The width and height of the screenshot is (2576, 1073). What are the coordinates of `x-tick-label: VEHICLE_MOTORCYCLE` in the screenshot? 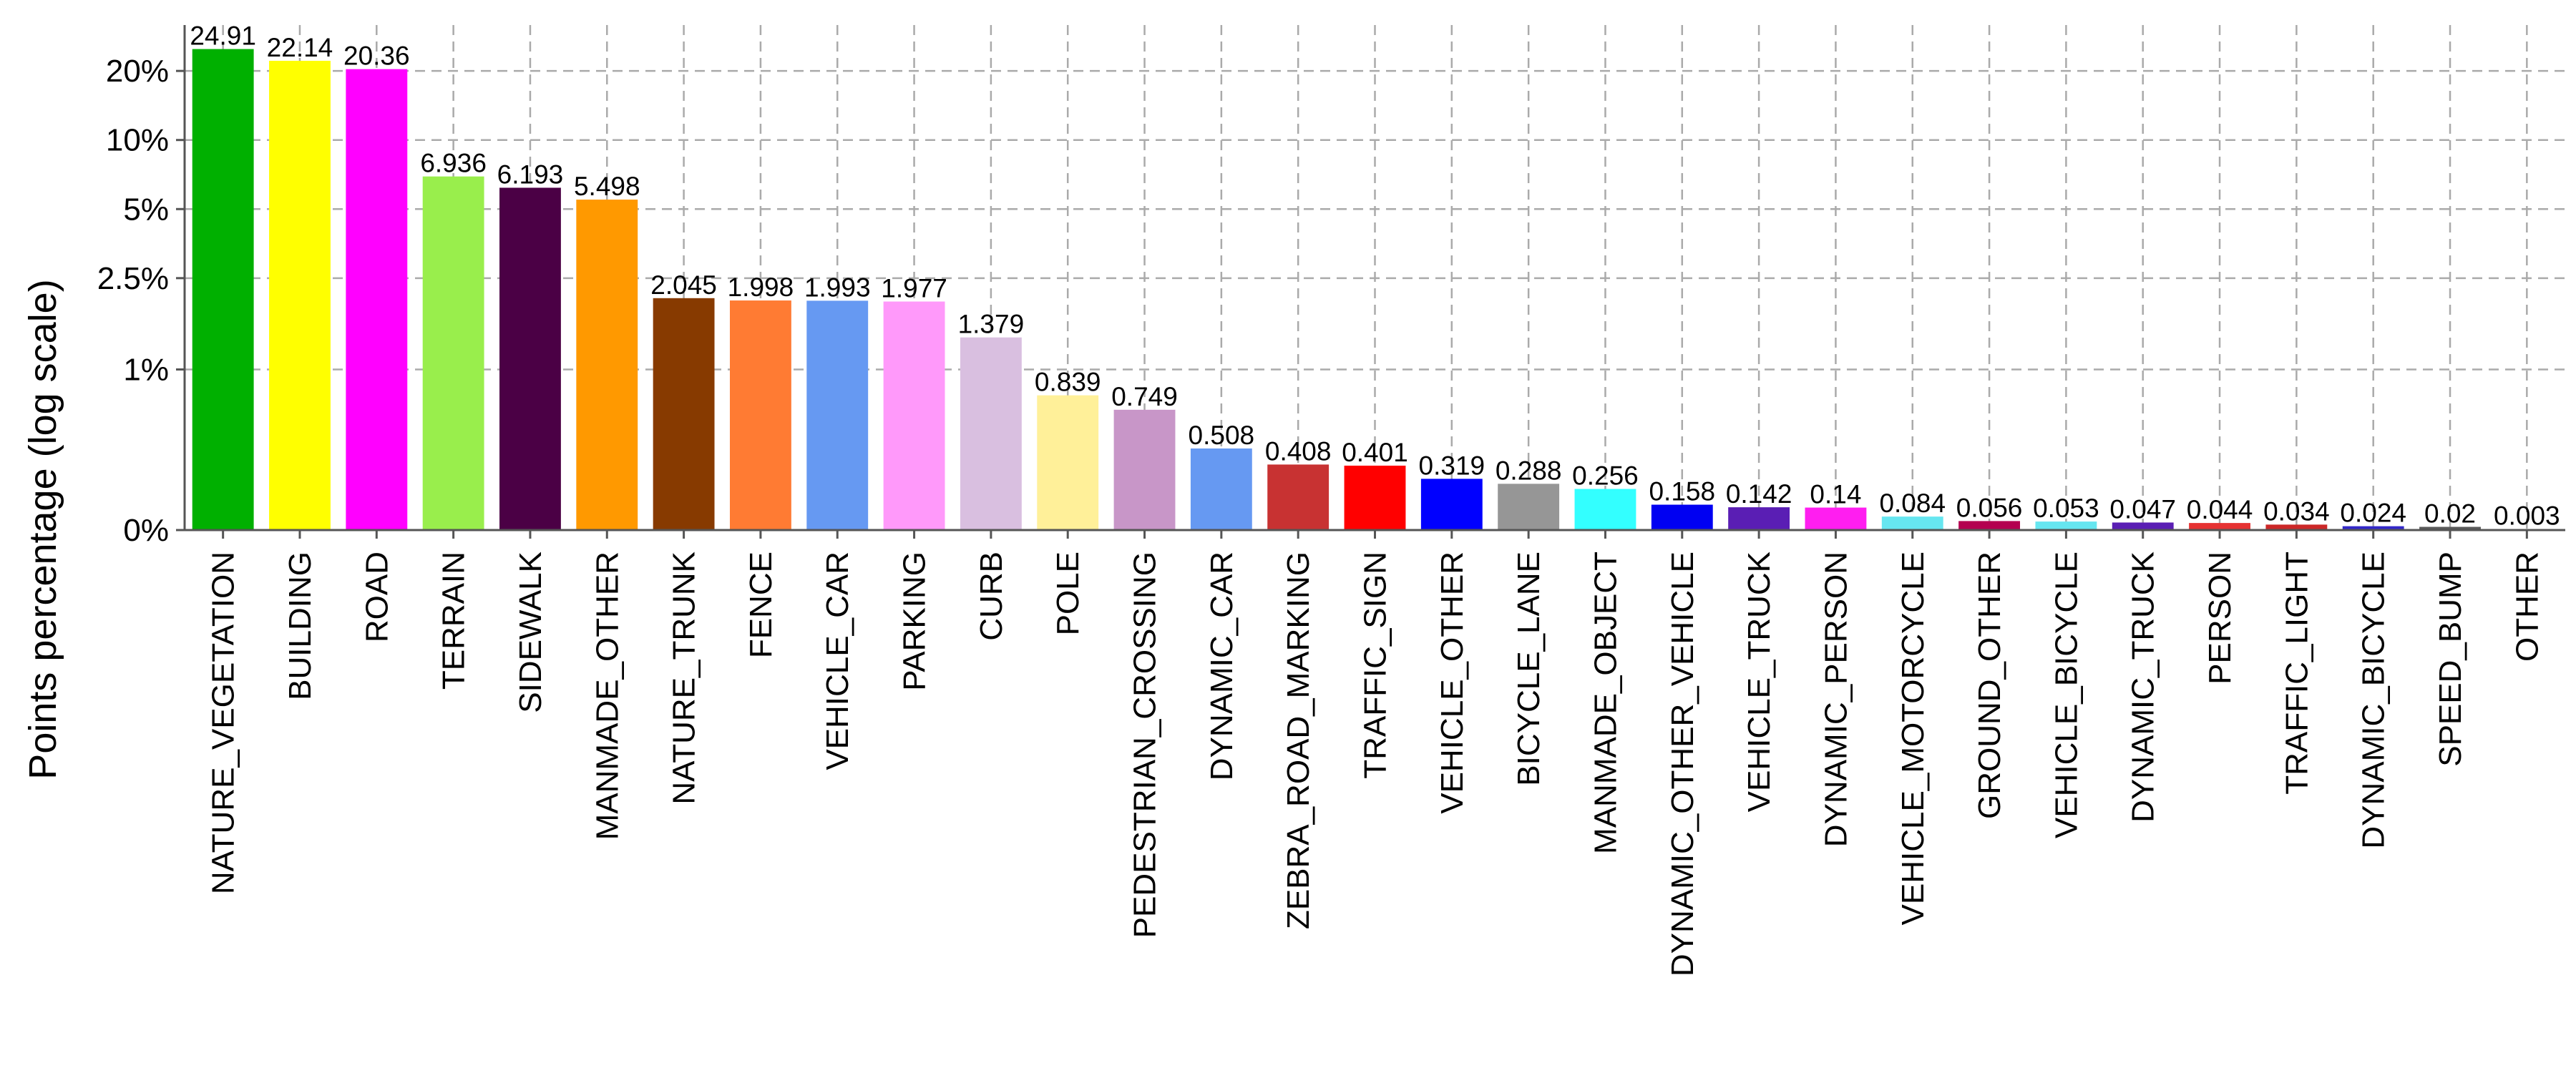 It's located at (1913, 738).